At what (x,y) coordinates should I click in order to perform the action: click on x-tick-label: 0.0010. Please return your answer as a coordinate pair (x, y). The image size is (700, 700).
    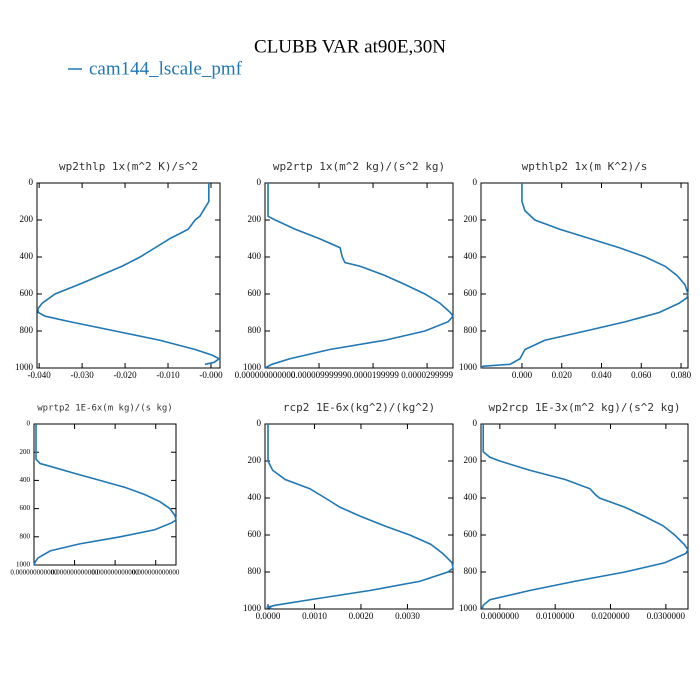
    Looking at the image, I should click on (314, 616).